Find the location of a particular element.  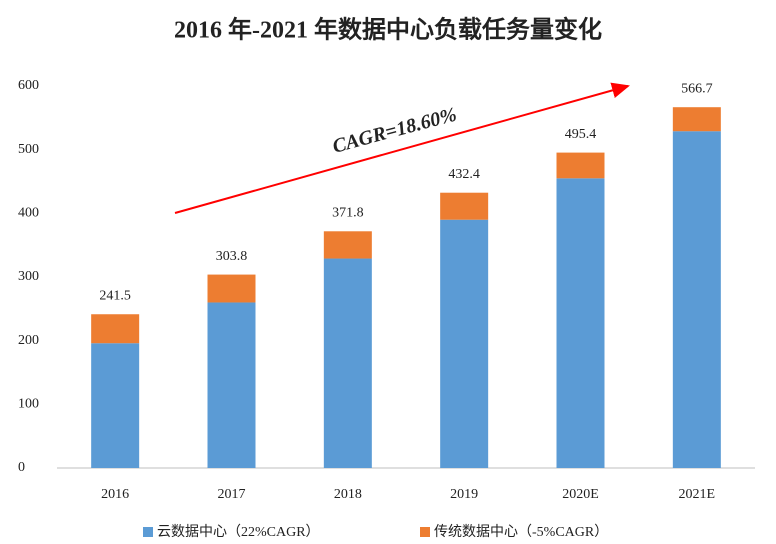

x-tick-label: 2021E is located at coordinates (697, 494).